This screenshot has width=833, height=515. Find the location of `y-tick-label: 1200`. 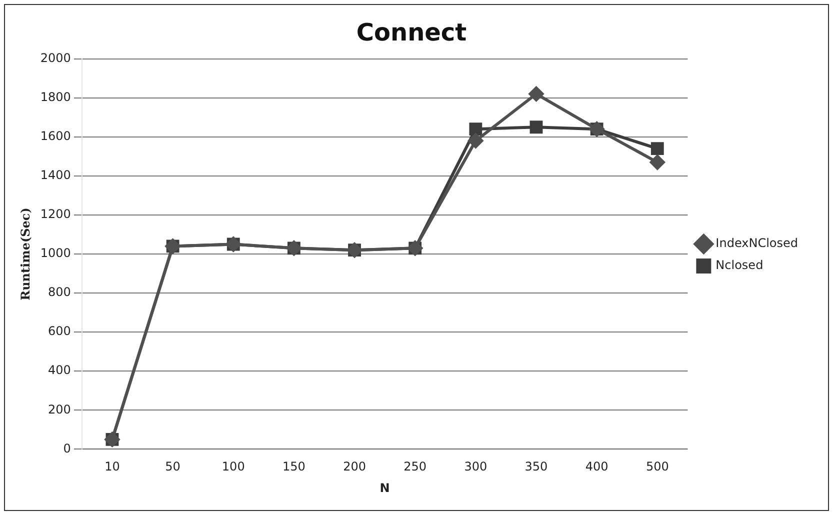

y-tick-label: 1200 is located at coordinates (55, 214).